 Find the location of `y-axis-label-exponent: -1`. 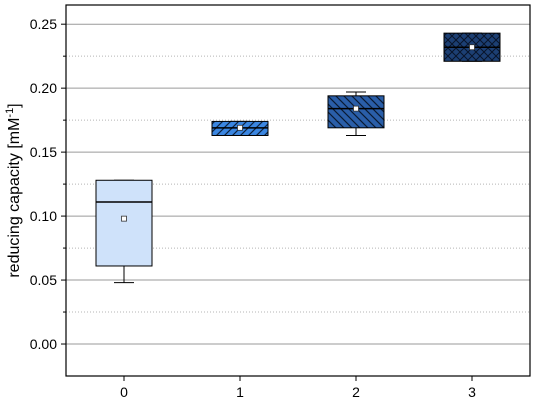

y-axis-label-exponent: -1 is located at coordinates (10, 113).